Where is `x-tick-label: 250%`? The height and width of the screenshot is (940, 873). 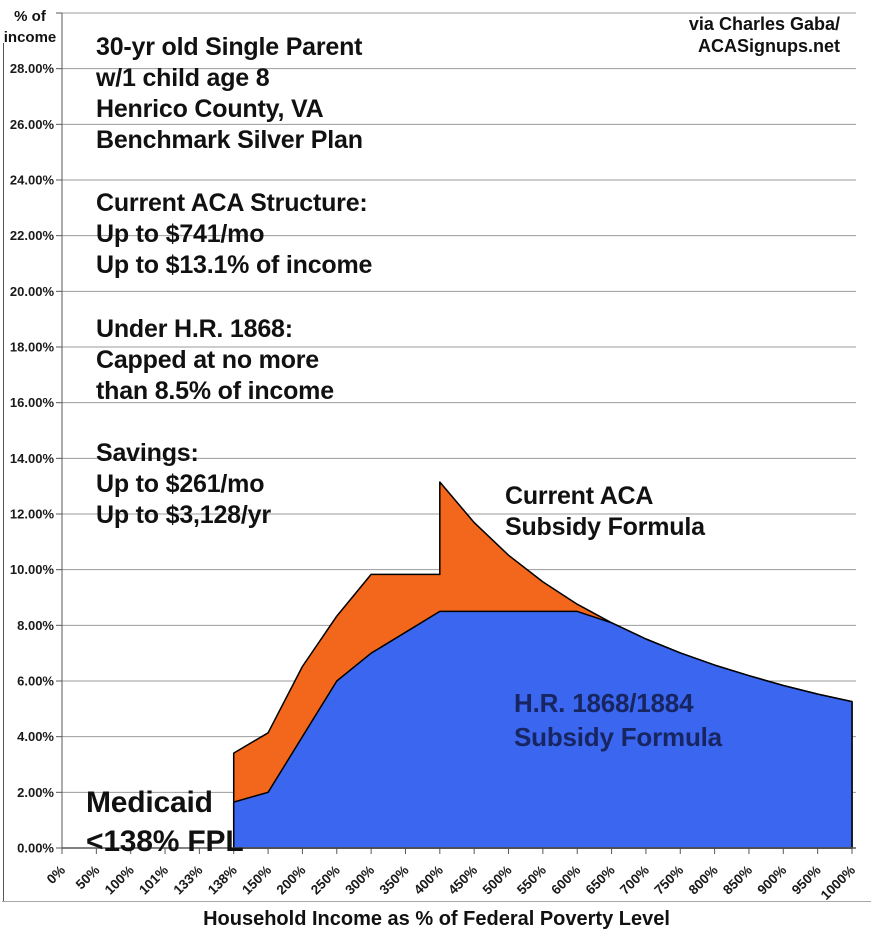 x-tick-label: 250% is located at coordinates (325, 880).